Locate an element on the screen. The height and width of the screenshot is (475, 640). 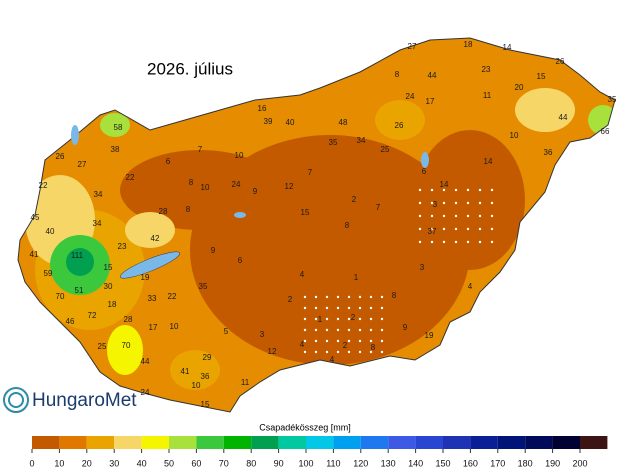
colorbar-tick-label: 110 is located at coordinates (333, 463).